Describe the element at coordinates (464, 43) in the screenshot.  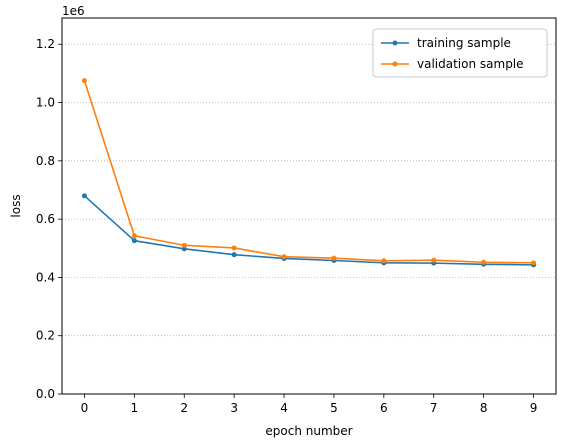
I see `legend-label: training sample` at that location.